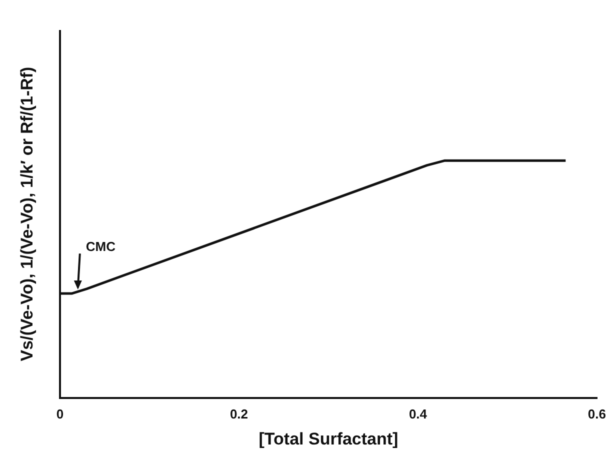 The image size is (609, 459). Describe the element at coordinates (597, 414) in the screenshot. I see `x-tick-label: 0.6` at that location.